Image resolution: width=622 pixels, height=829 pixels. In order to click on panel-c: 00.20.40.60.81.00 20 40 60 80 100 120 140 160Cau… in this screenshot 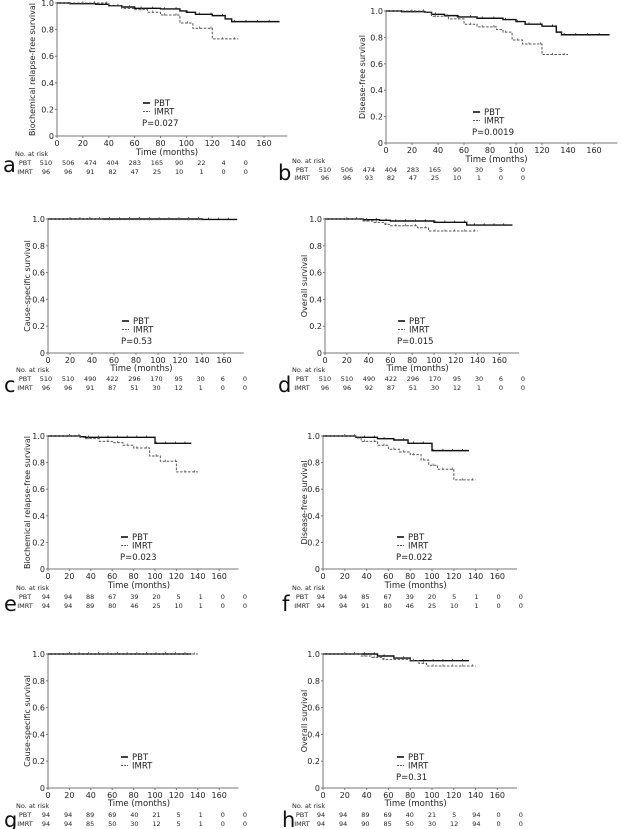, I will do `click(125, 306)`.